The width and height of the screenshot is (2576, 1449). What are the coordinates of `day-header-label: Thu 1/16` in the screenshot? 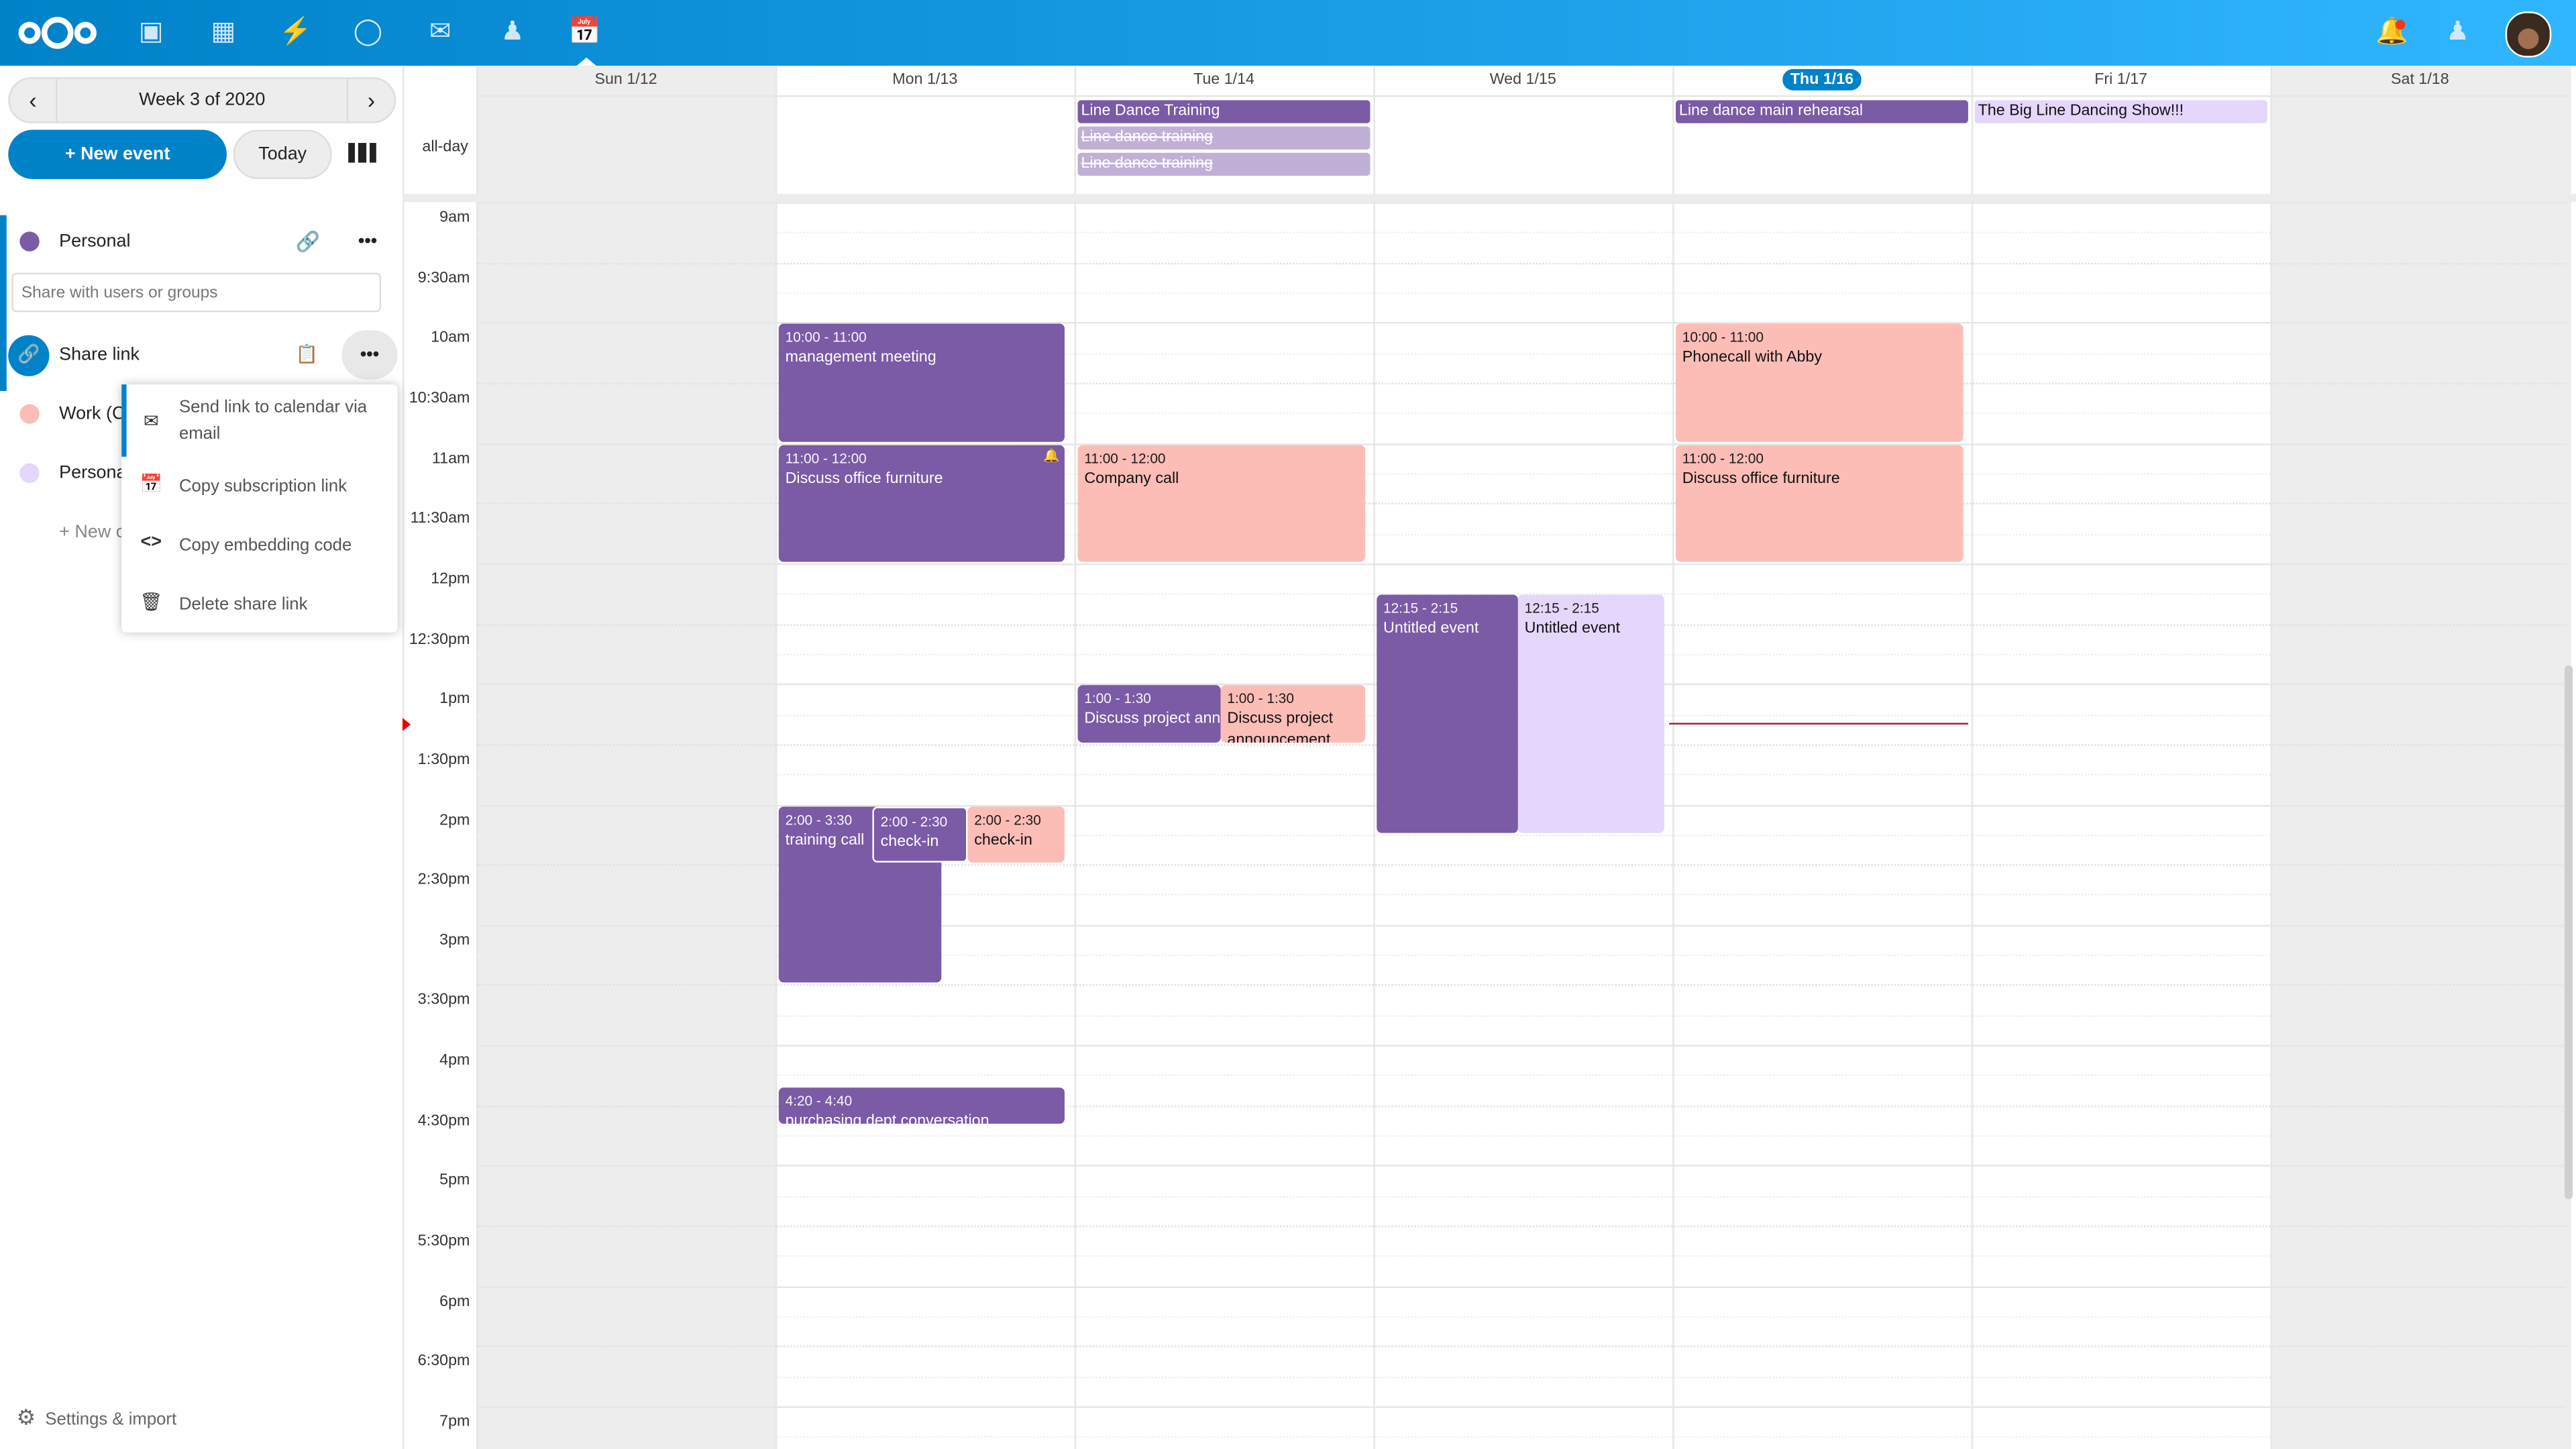 It's located at (1822, 79).